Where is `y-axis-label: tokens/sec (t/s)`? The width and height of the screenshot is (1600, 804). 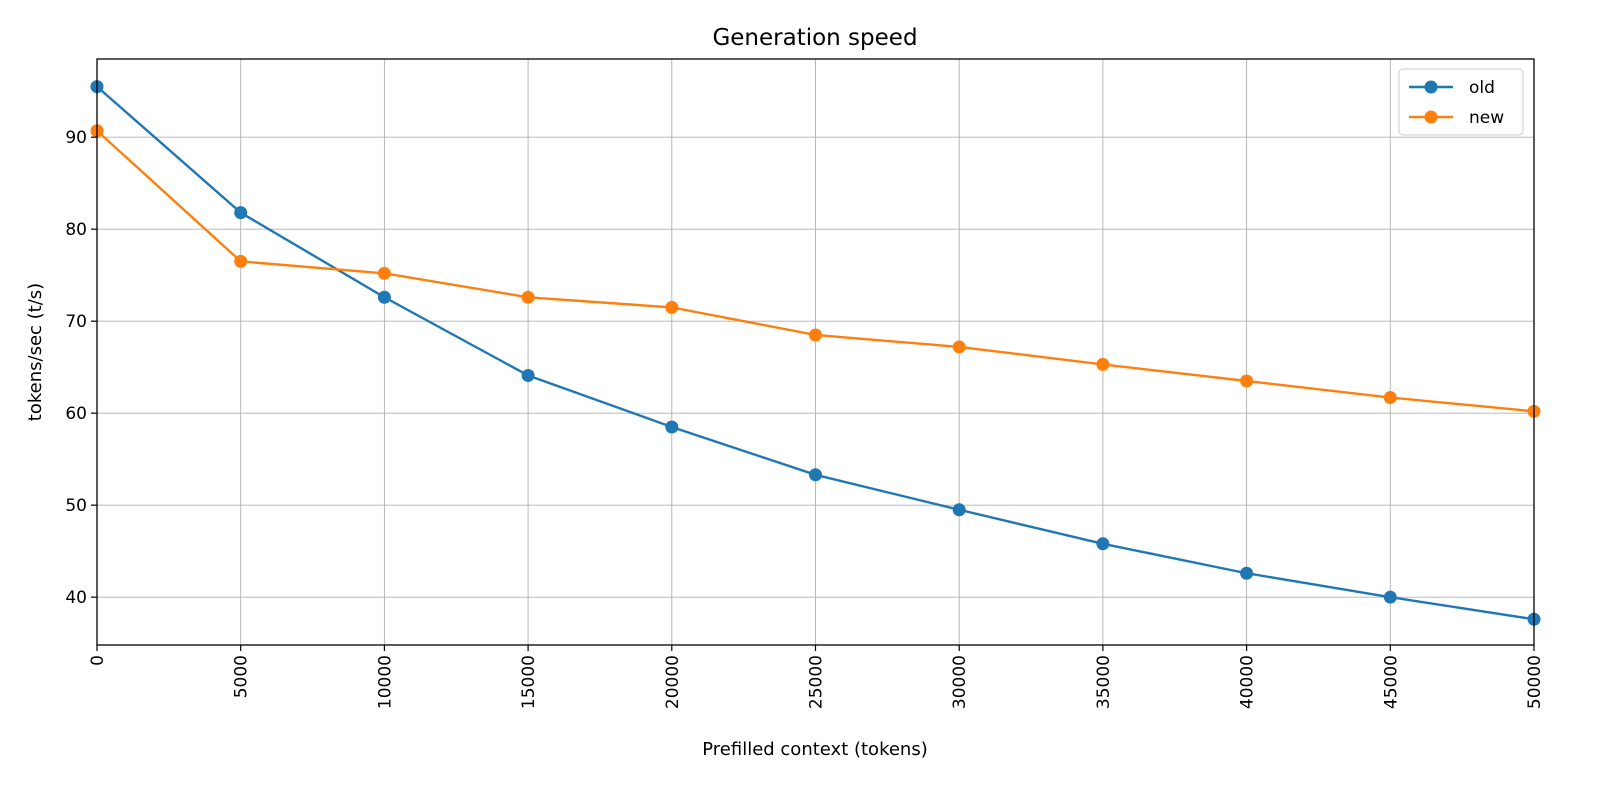
y-axis-label: tokens/sec (t/s) is located at coordinates (35, 352).